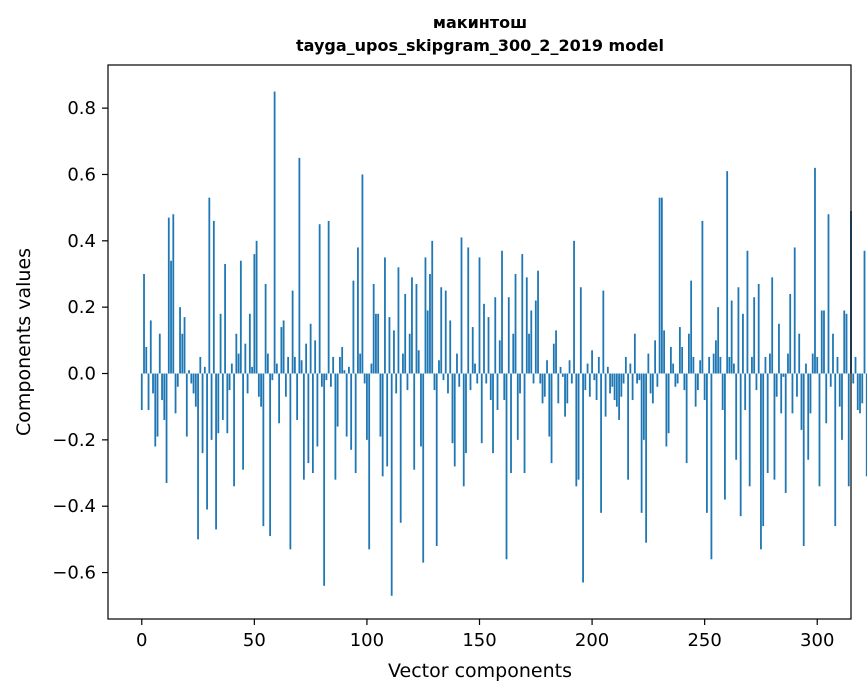 This screenshot has width=867, height=696. I want to click on x-tick-label: 200, so click(592, 640).